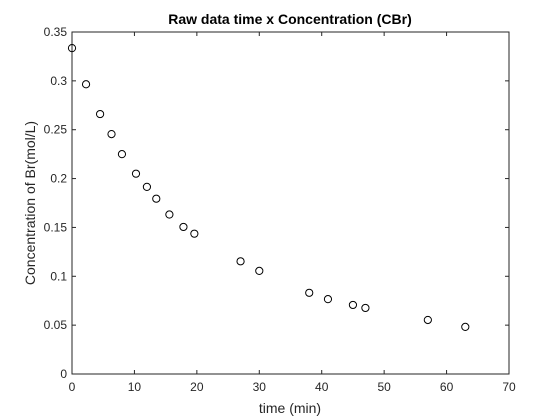  What do you see at coordinates (290, 408) in the screenshot?
I see `x-axis-label: time (min)` at bounding box center [290, 408].